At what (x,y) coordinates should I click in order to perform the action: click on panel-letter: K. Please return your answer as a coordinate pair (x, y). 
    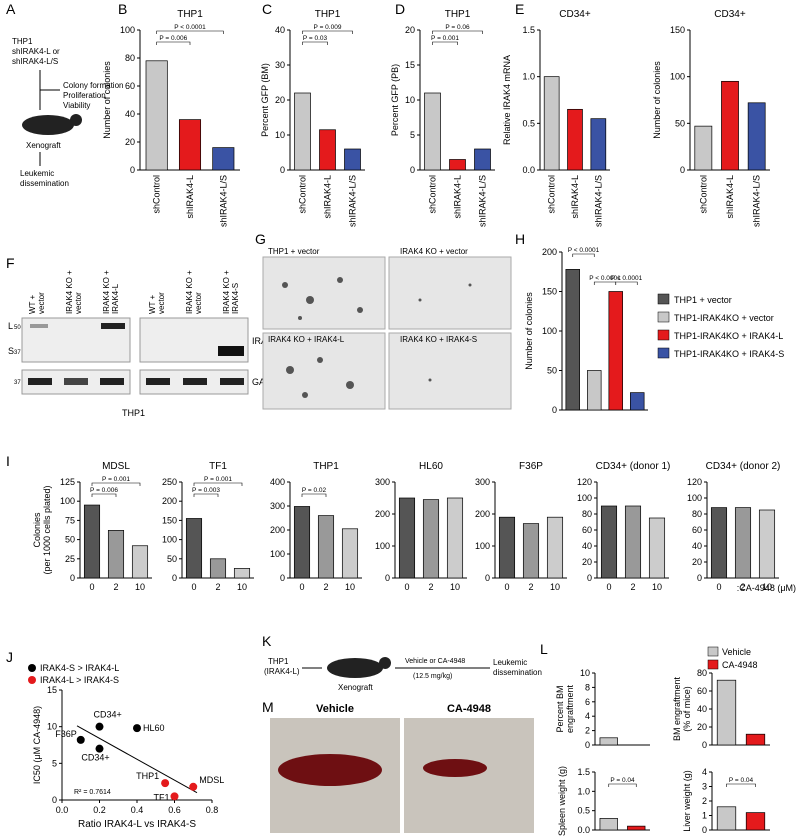
    Looking at the image, I should click on (267, 641).